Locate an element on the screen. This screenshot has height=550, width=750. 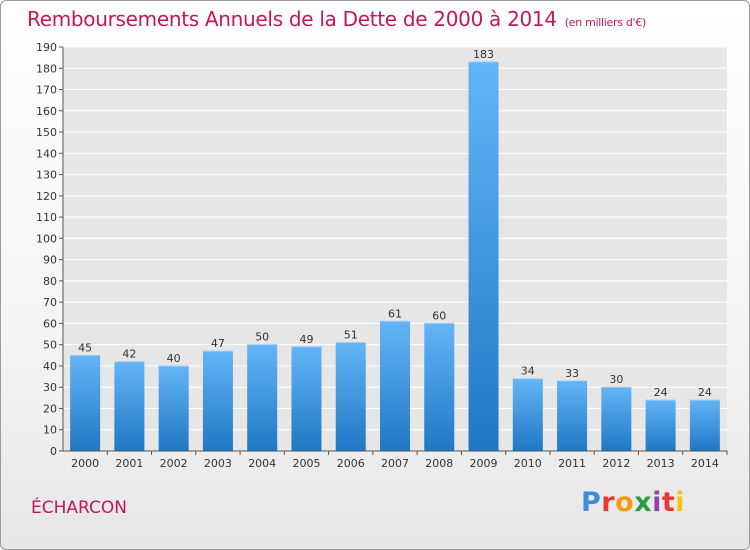
x-tick-label-2008: 2008 is located at coordinates (439, 463).